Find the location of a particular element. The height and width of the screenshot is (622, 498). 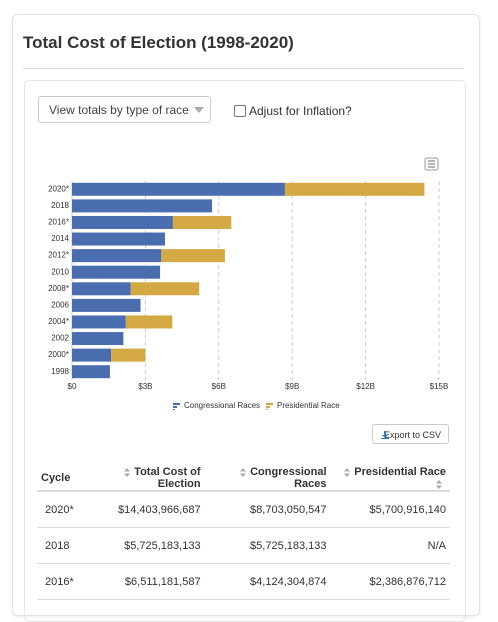

column-header: Total Cost of Election is located at coordinates (141, 479).